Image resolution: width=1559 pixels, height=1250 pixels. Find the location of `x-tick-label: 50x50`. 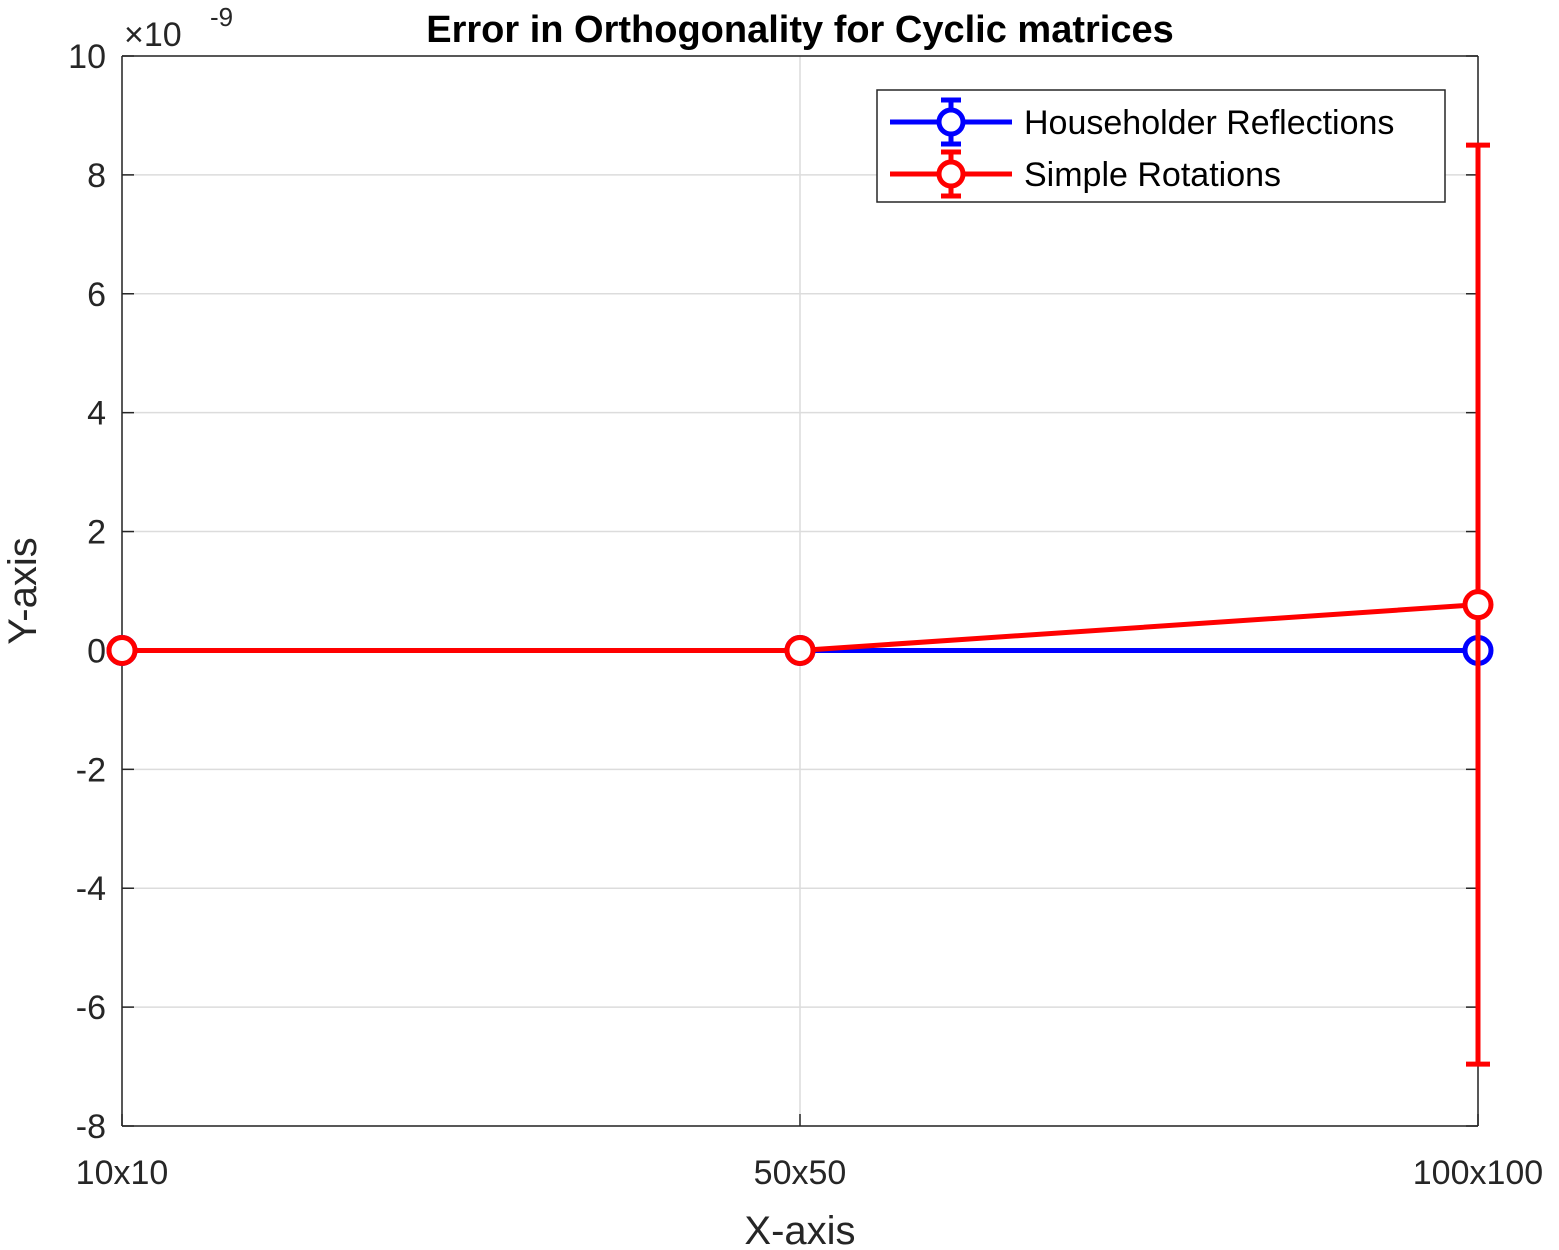

x-tick-label: 50x50 is located at coordinates (800, 1173).